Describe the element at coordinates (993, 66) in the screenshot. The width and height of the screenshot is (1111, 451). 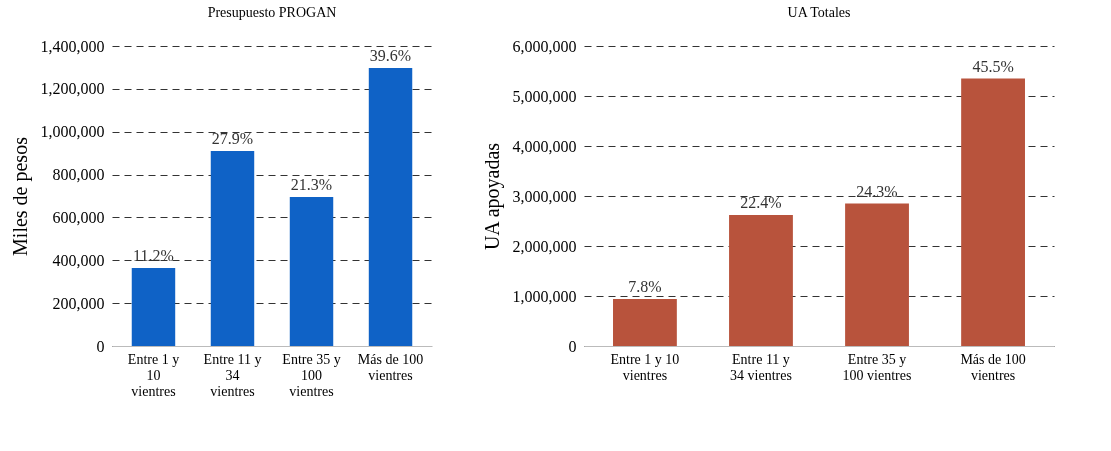
I see `annotation: 45.5%` at that location.